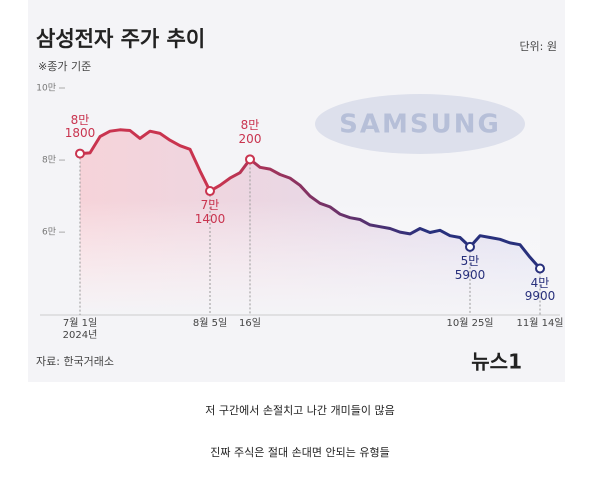  Describe the element at coordinates (210, 323) in the screenshot. I see `x-tick-label: 8월 5일` at that location.